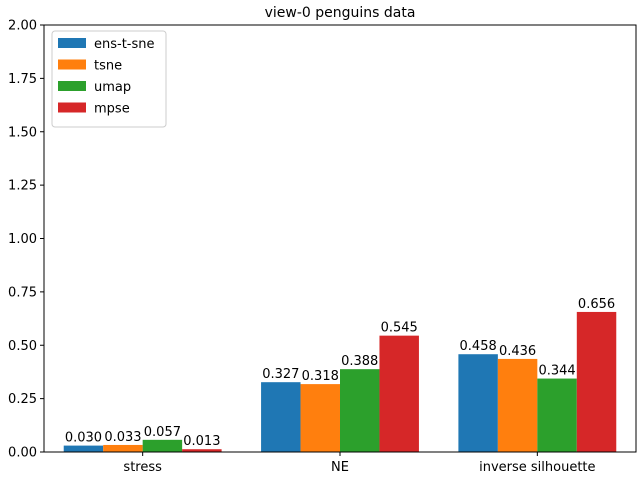 This screenshot has width=640, height=480. Describe the element at coordinates (22, 292) in the screenshot. I see `y-tick-label: 0.75` at that location.